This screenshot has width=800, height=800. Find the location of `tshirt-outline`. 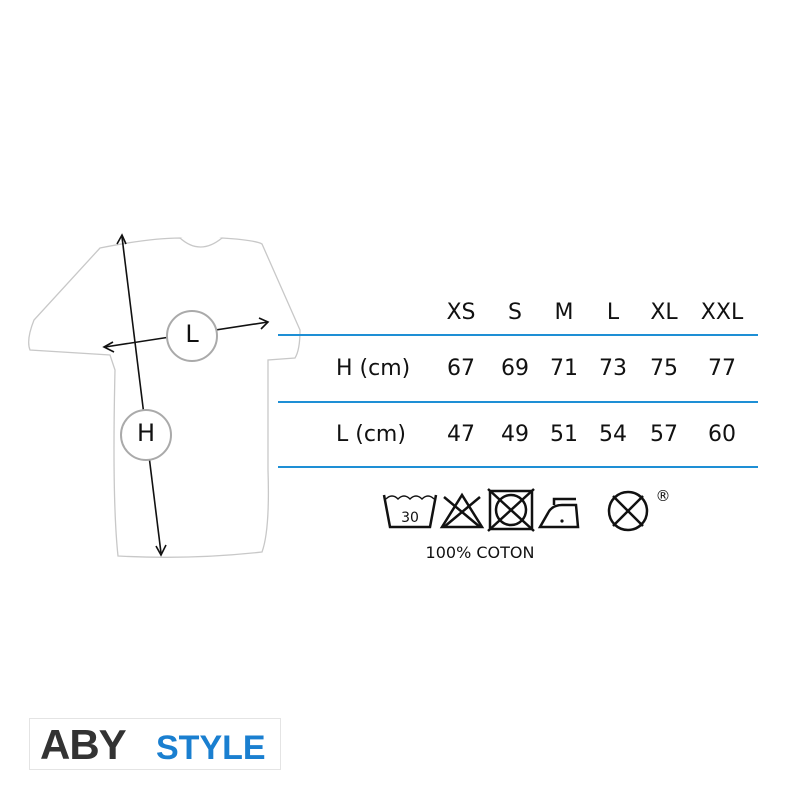

tshirt-outline is located at coordinates (164, 397).